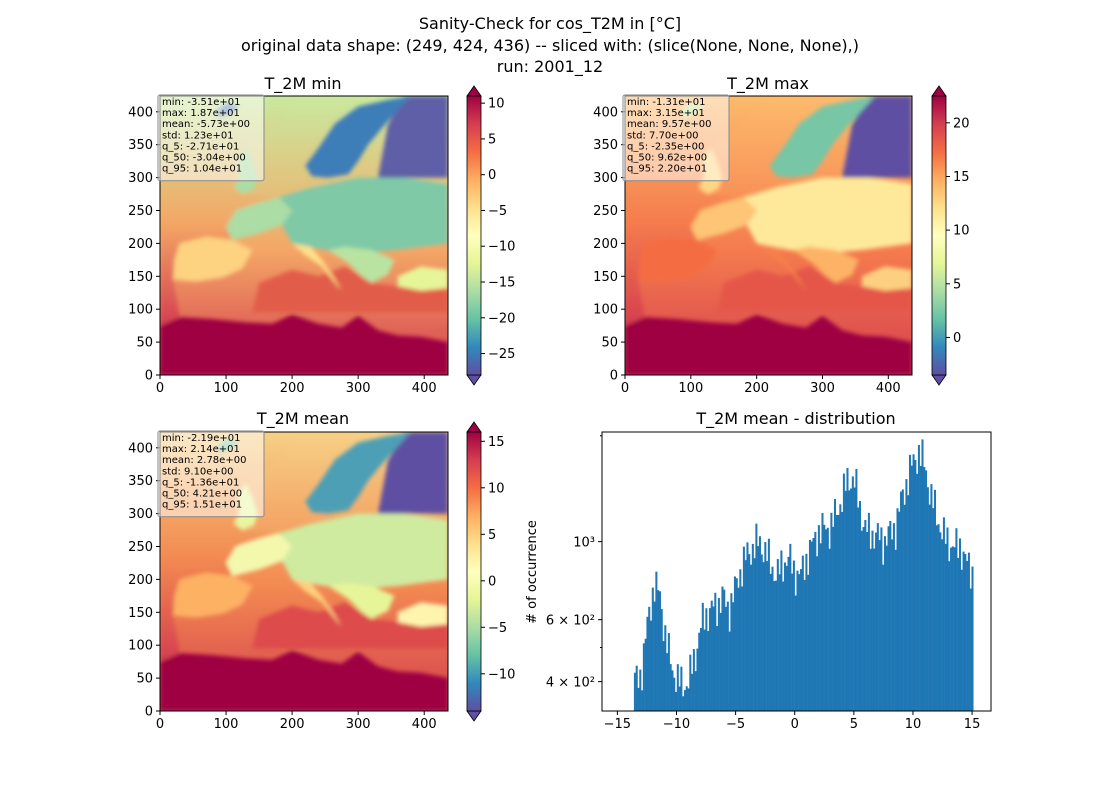 The height and width of the screenshot is (800, 1100). Describe the element at coordinates (887, 278) in the screenshot. I see `region-anatolia` at that location.